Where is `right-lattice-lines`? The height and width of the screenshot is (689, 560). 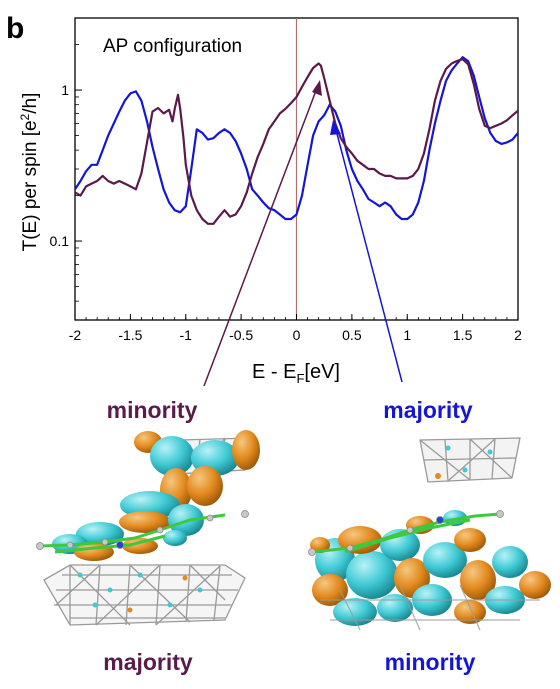 right-lattice-lines is located at coordinates (430, 607).